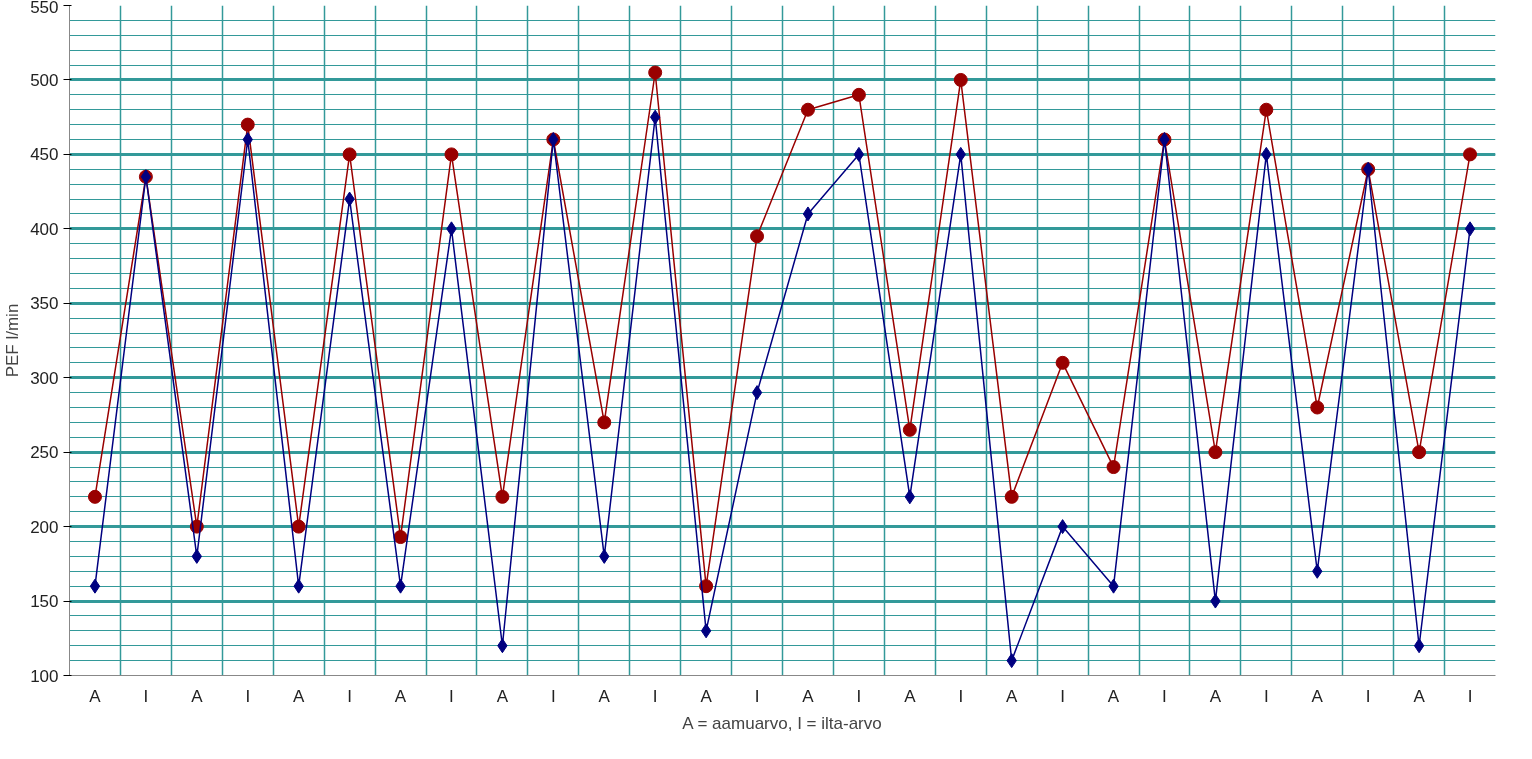 The width and height of the screenshot is (1532, 759). What do you see at coordinates (13, 340) in the screenshot?
I see `y-axis-title: PEF l/min` at bounding box center [13, 340].